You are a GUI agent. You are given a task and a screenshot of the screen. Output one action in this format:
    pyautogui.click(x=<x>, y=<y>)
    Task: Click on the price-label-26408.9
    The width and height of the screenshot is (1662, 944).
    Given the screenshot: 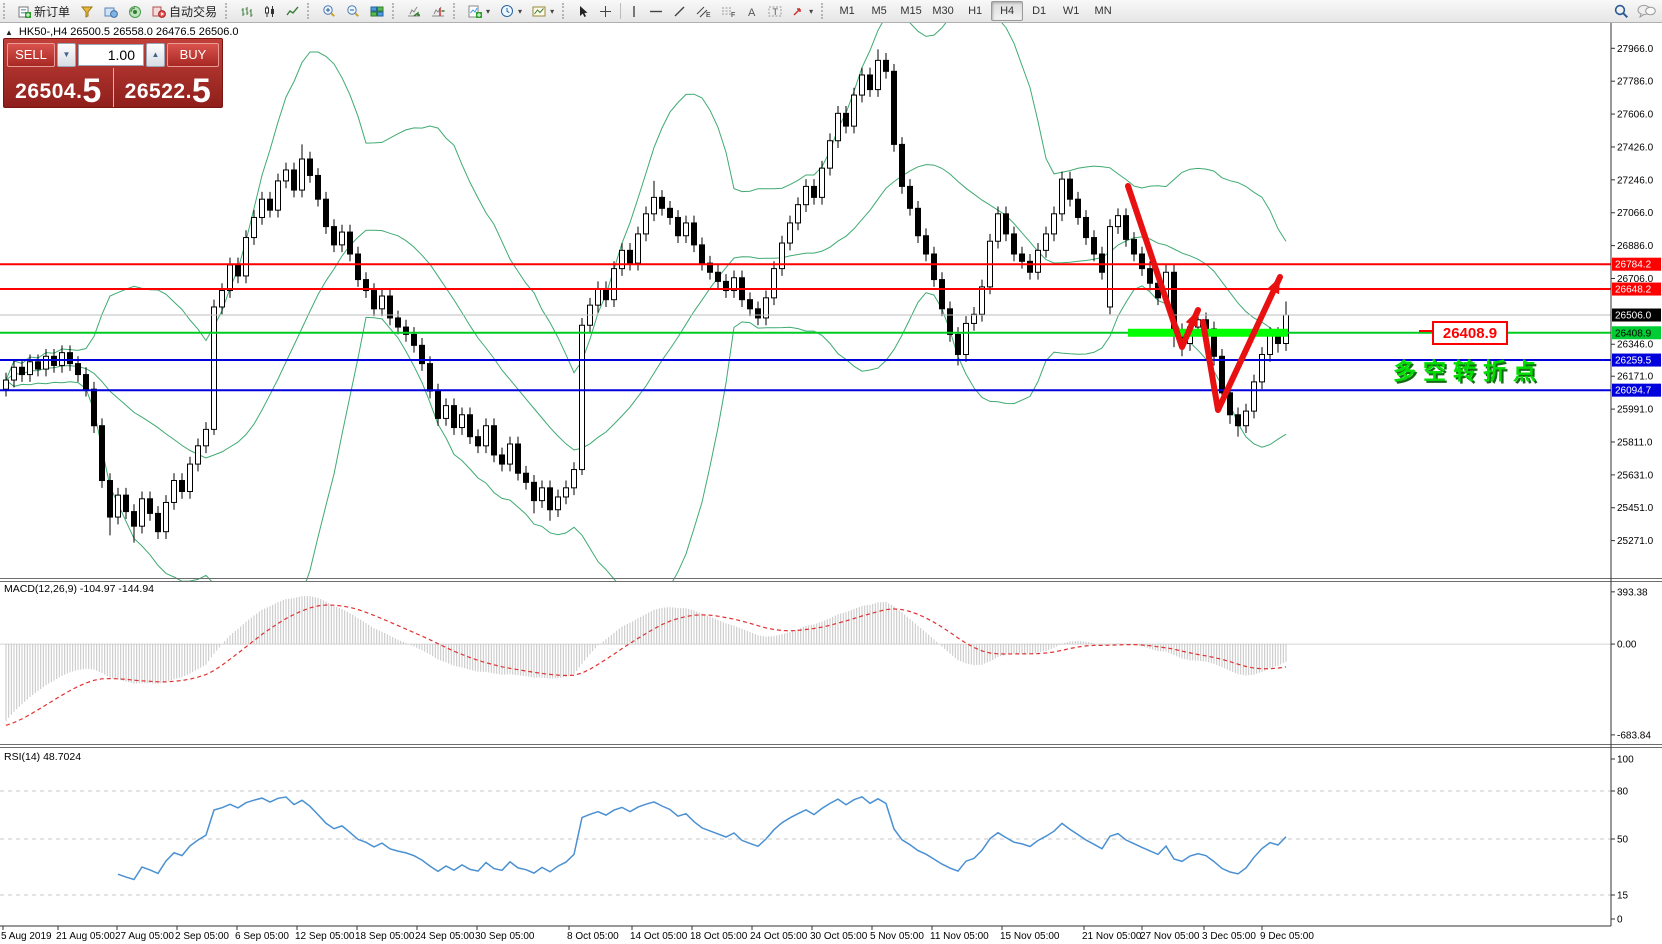 What is the action you would take?
    pyautogui.click(x=1636, y=333)
    